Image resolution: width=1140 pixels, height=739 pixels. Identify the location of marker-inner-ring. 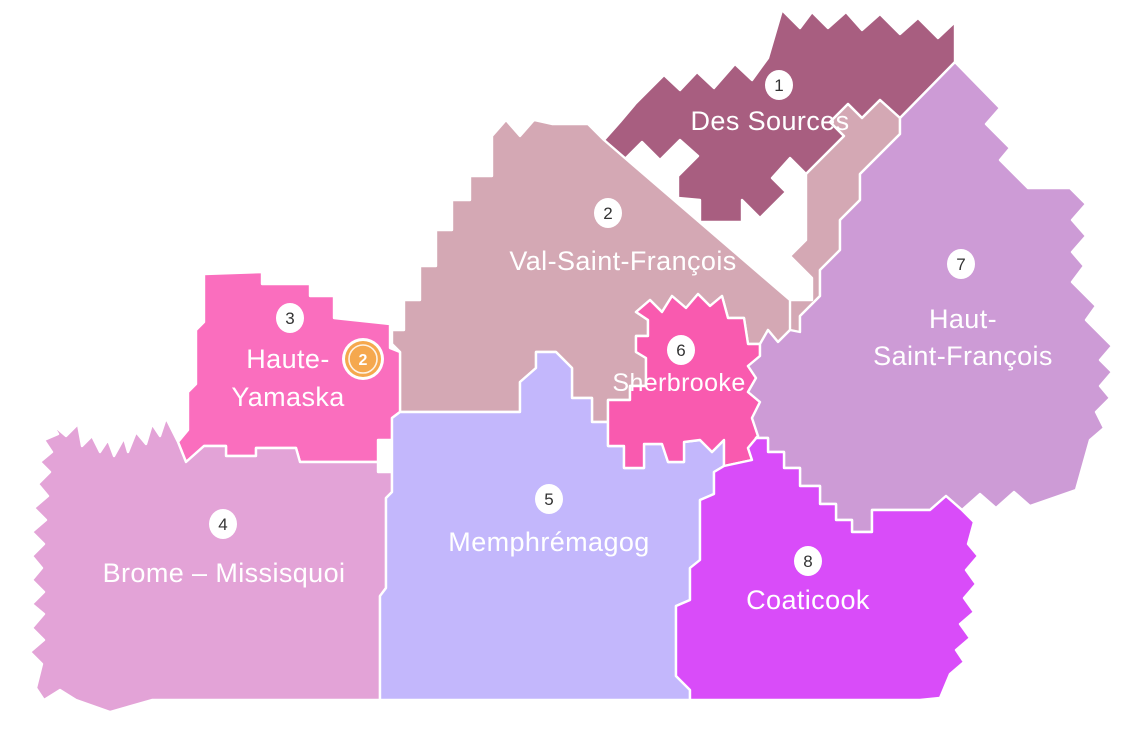
(363, 359).